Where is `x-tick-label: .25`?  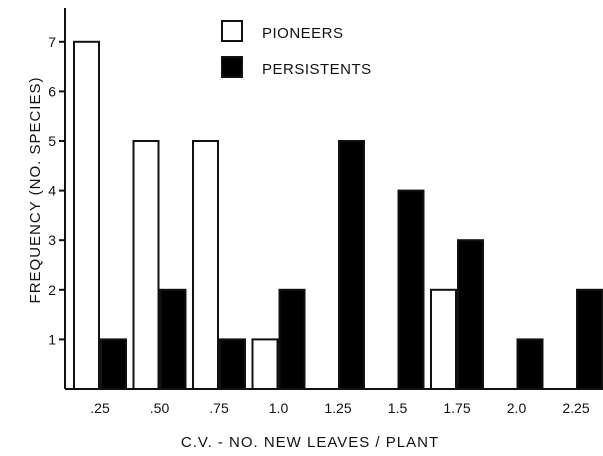 x-tick-label: .25 is located at coordinates (100, 408).